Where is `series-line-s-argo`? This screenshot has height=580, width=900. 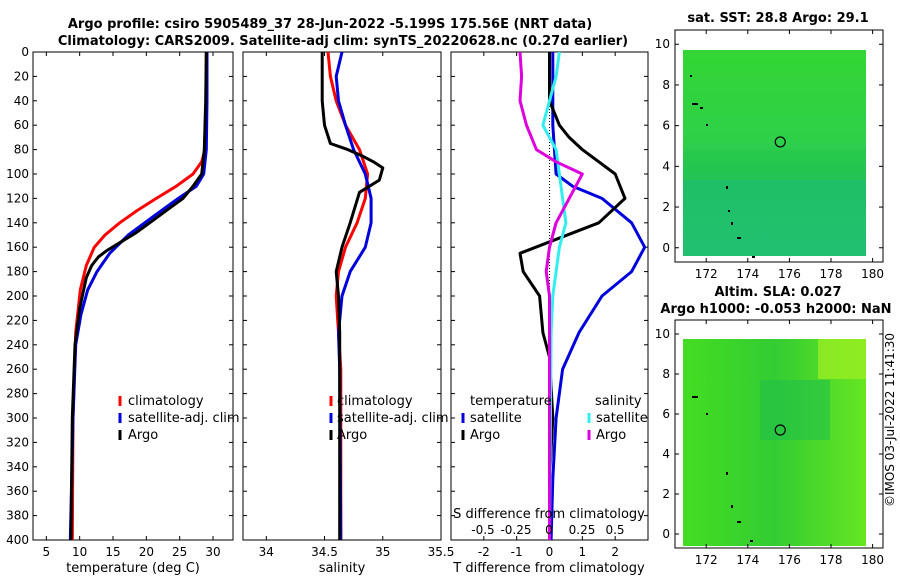
series-line-s-argo is located at coordinates (551, 296).